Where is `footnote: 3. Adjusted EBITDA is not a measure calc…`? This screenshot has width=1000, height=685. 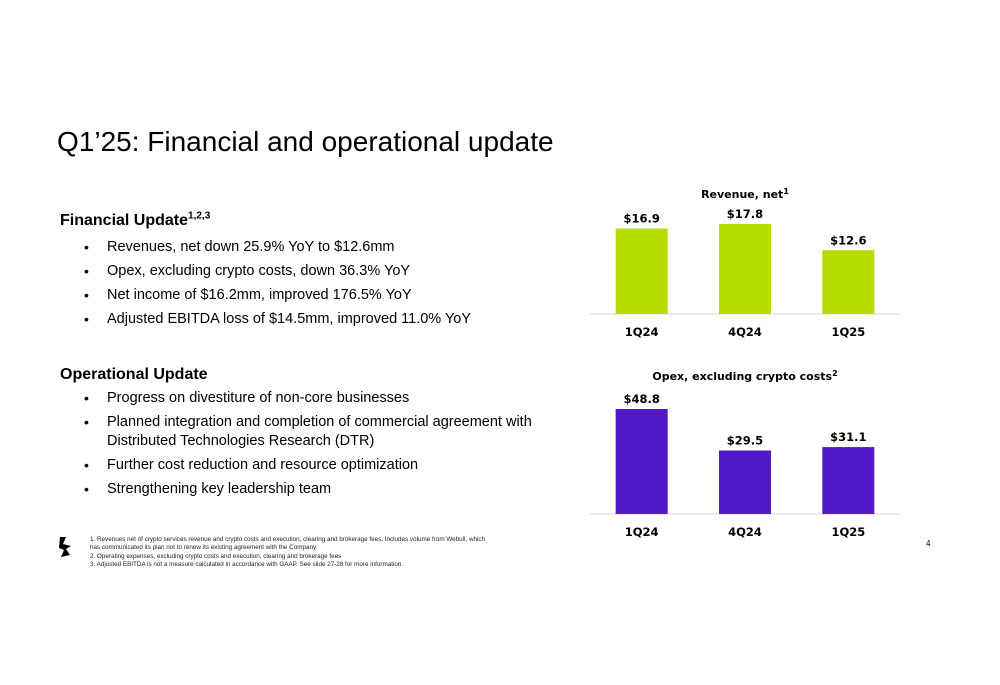 footnote: 3. Adjusted EBITDA is not a measure calc… is located at coordinates (247, 565).